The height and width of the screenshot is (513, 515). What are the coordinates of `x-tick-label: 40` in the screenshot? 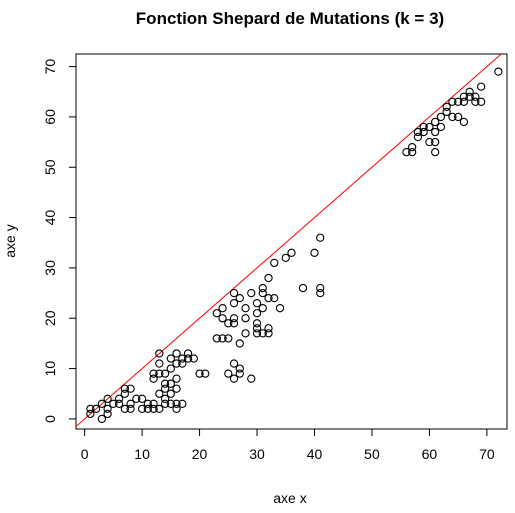 It's located at (315, 454).